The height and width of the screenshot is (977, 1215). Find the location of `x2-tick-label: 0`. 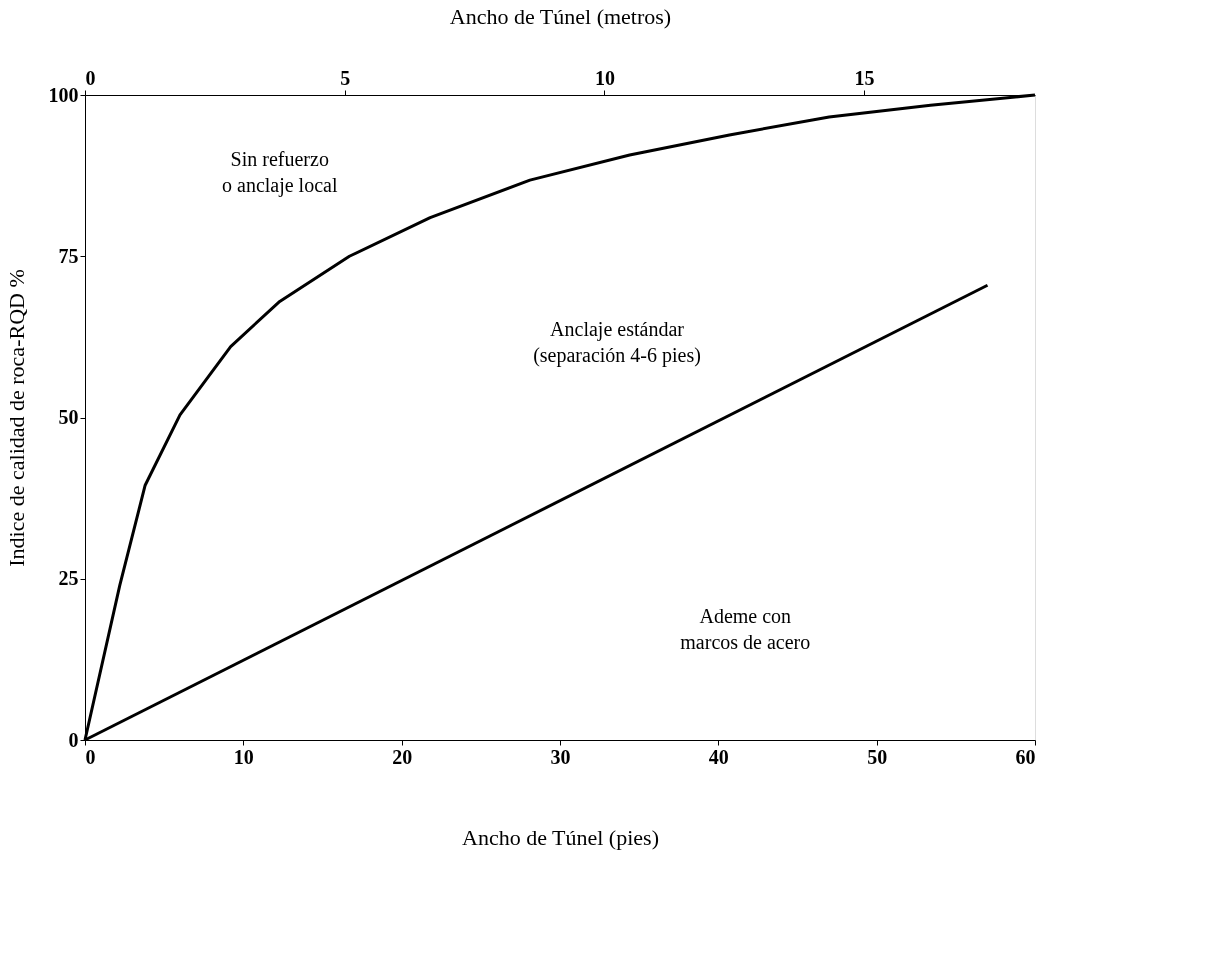

x2-tick-label: 0 is located at coordinates (90, 77).